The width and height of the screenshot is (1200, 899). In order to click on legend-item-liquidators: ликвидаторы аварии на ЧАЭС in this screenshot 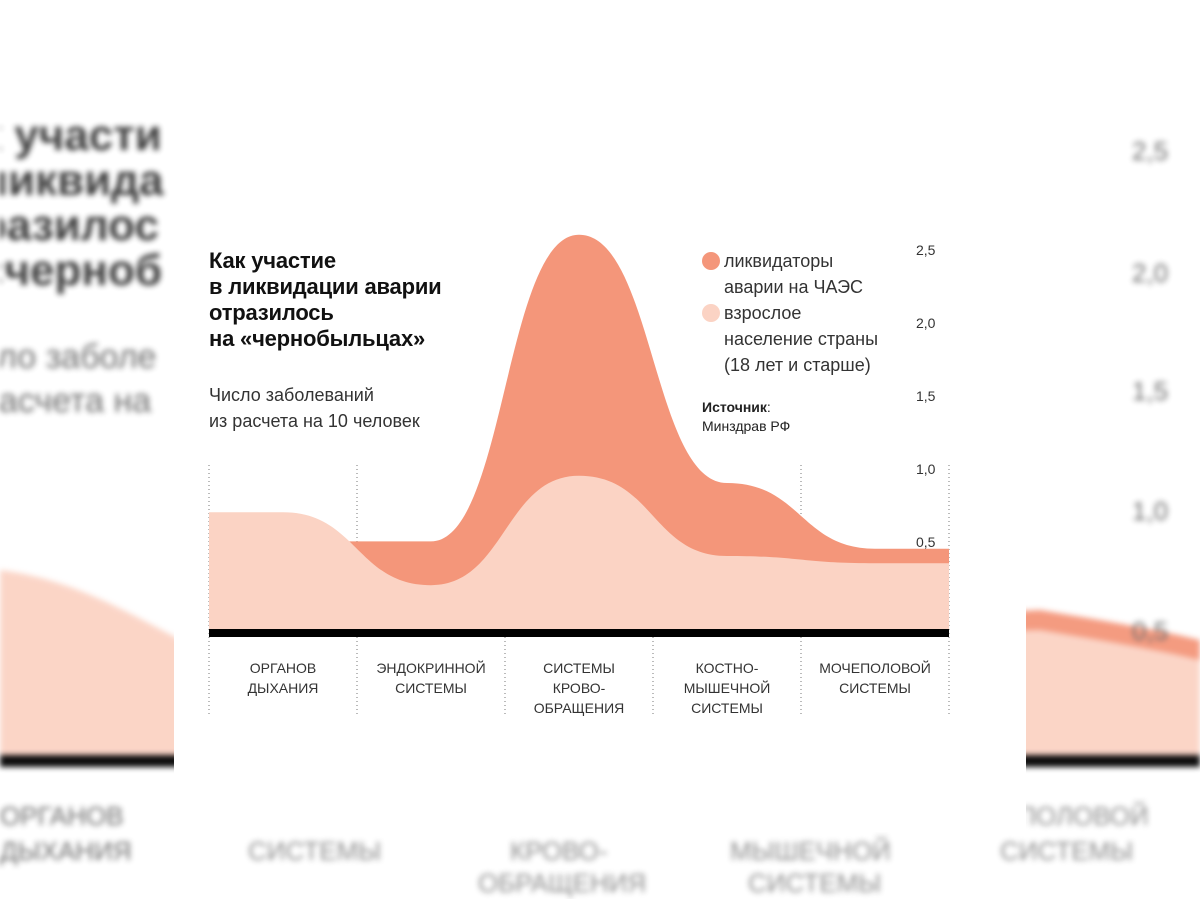, I will do `click(802, 274)`.